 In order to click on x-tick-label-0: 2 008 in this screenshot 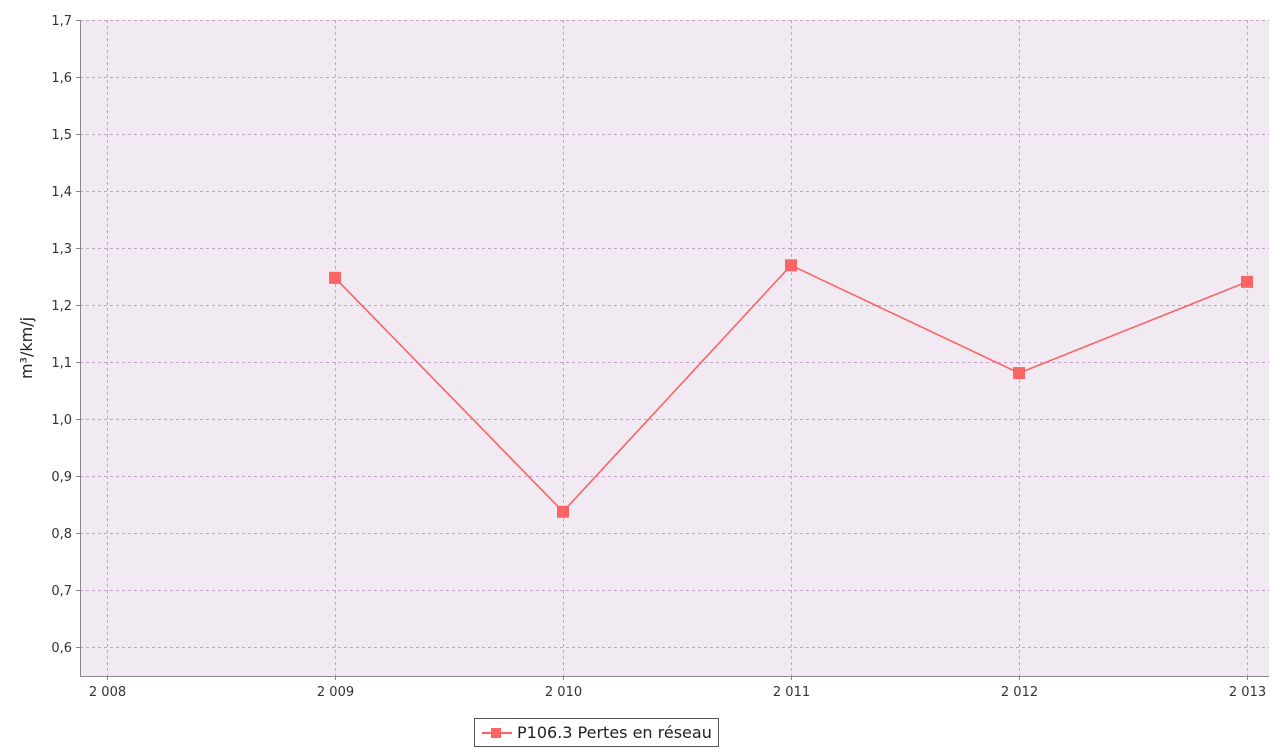, I will do `click(107, 692)`.